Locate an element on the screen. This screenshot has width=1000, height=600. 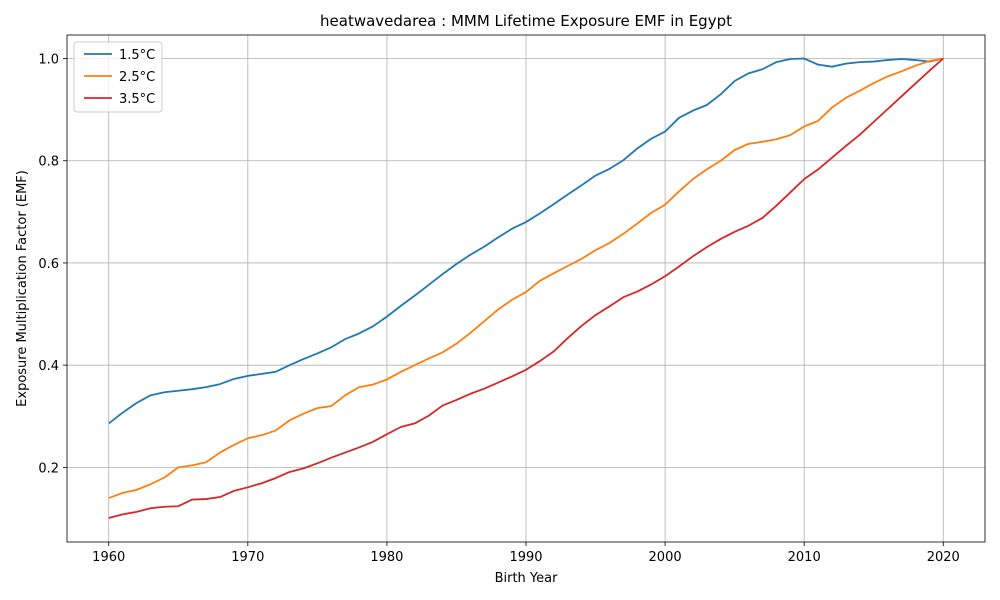
x-axis-ticks: 1960 1970 1980 1990 2000 2010 2020 is located at coordinates (526, 553).